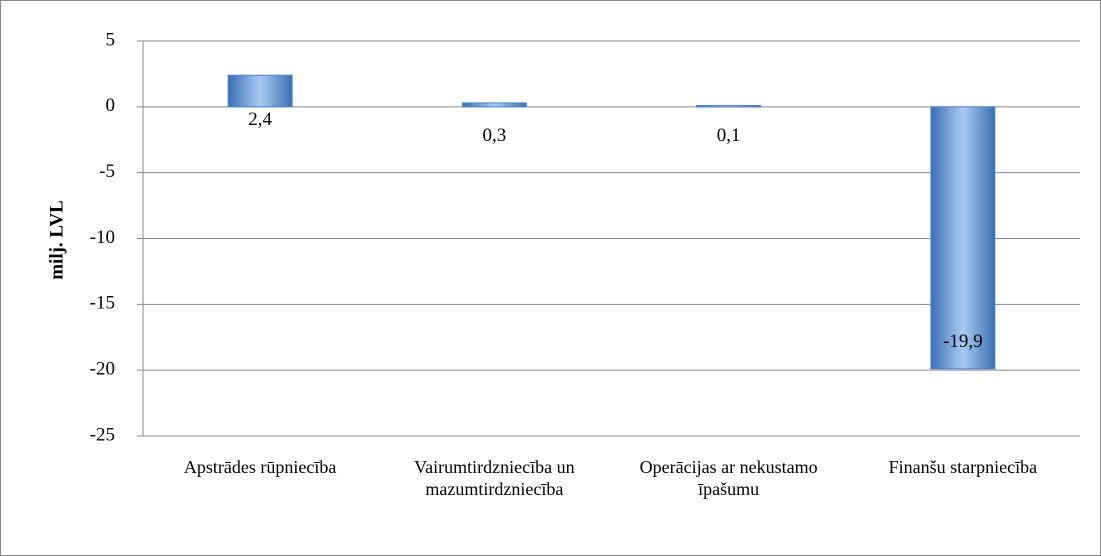 This screenshot has height=556, width=1101. I want to click on y-tick-label: -25, so click(102, 434).